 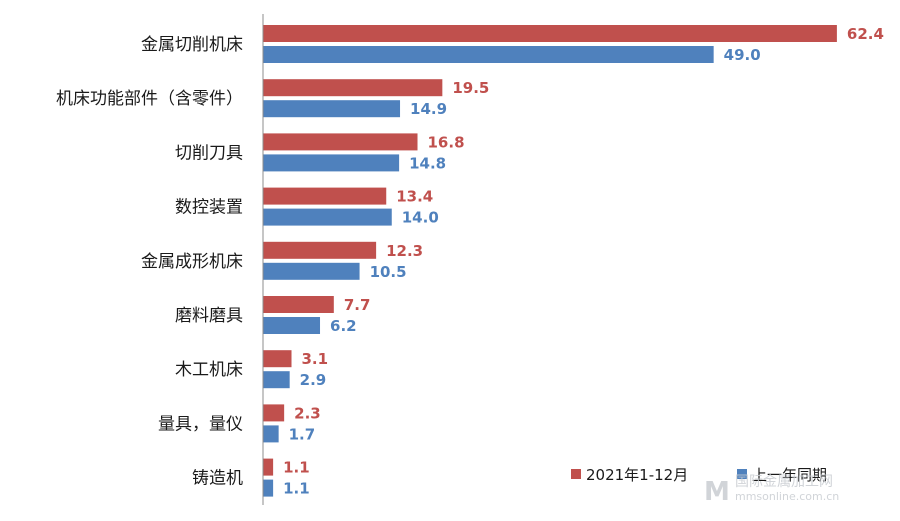 What do you see at coordinates (357, 305) in the screenshot?
I see `value-label-current-cat-5: 7.7` at bounding box center [357, 305].